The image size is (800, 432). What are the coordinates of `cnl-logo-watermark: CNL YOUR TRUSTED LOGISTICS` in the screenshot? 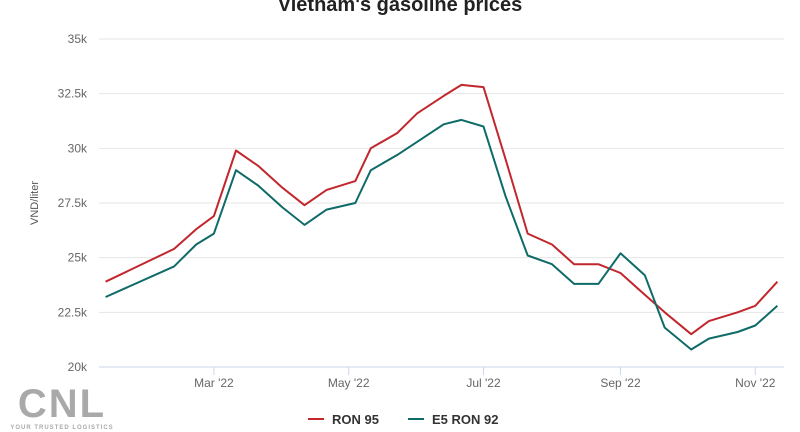 It's located at (62, 408).